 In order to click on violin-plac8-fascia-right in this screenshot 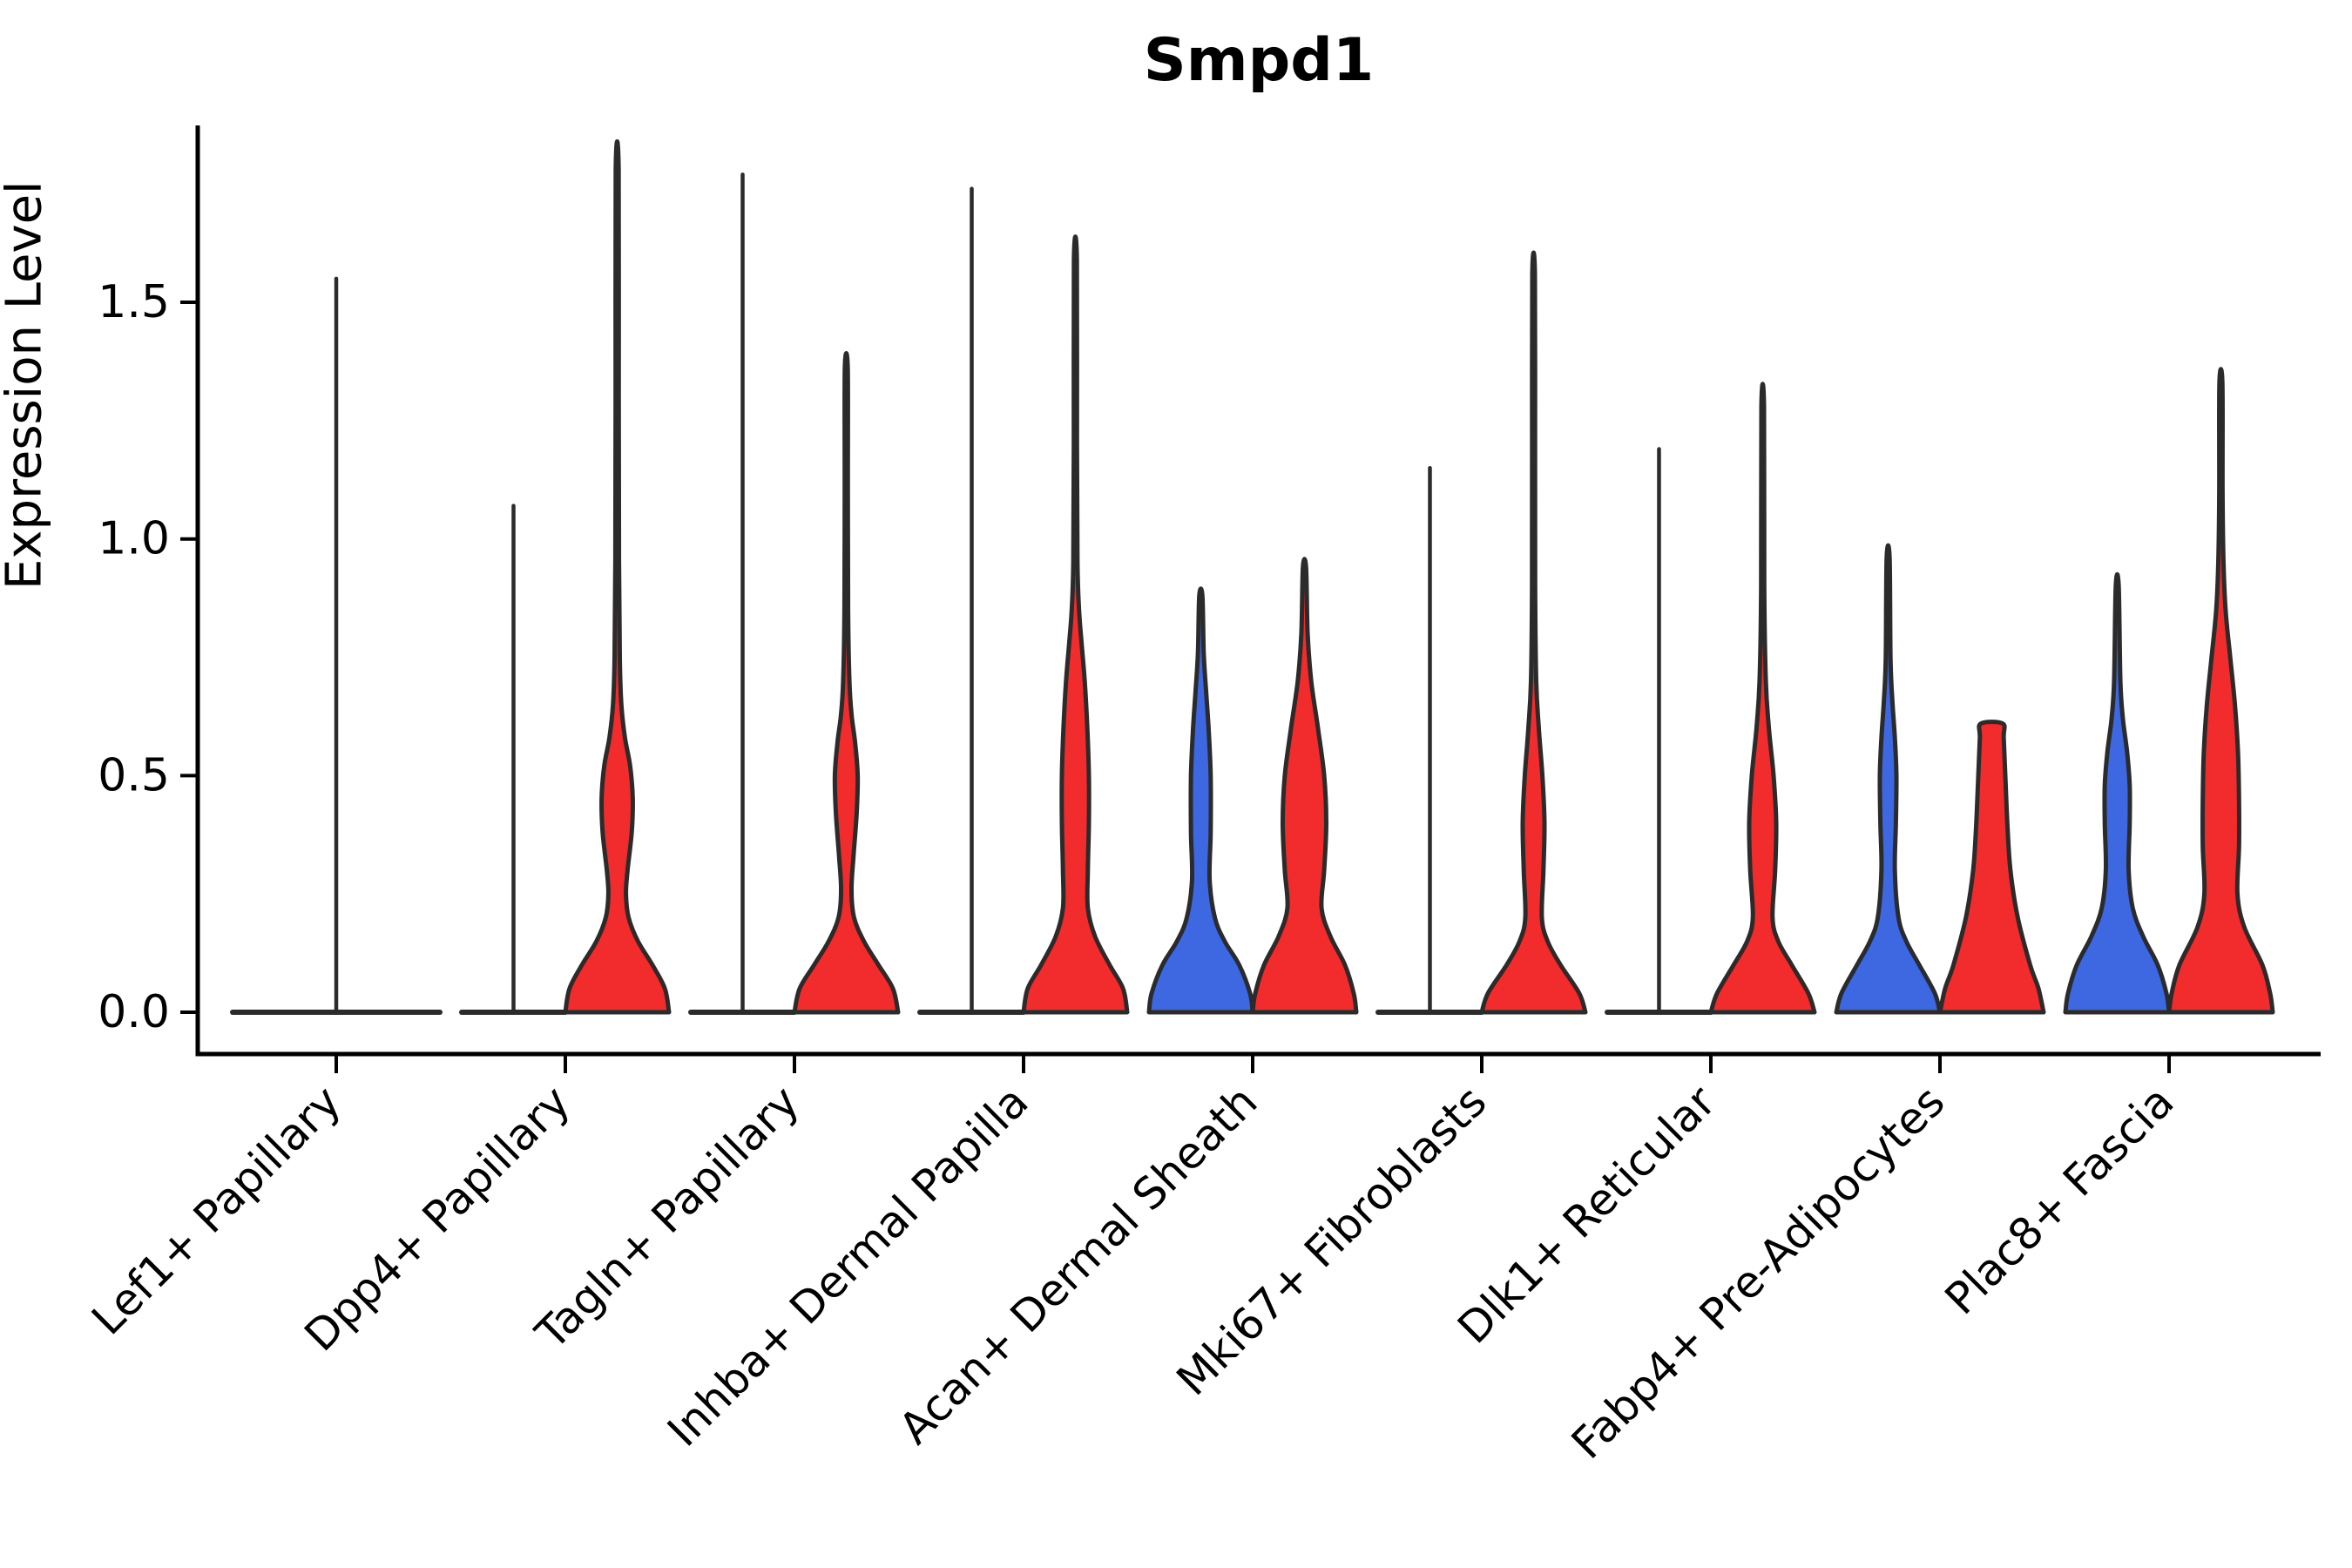, I will do `click(2220, 691)`.